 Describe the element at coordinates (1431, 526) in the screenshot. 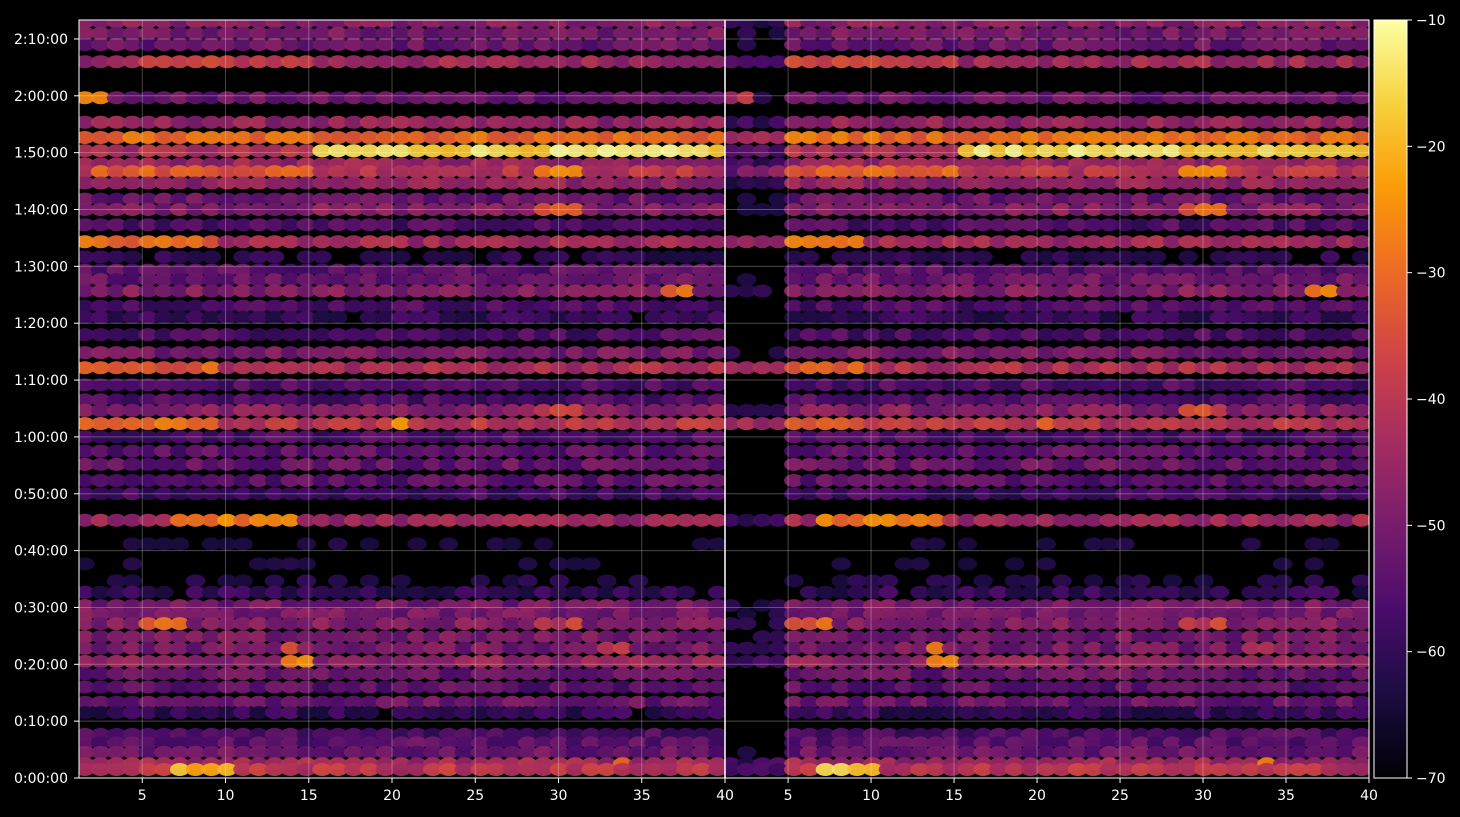

I see `colorbar-tick-label: −50` at that location.